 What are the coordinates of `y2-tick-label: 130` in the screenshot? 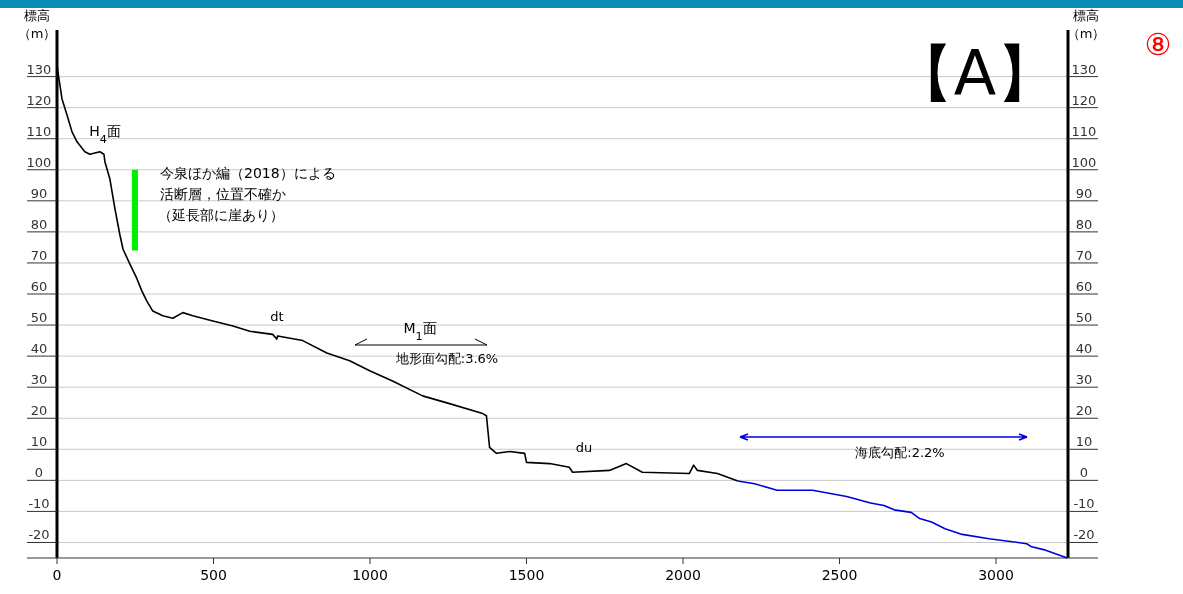 It's located at (1084, 69).